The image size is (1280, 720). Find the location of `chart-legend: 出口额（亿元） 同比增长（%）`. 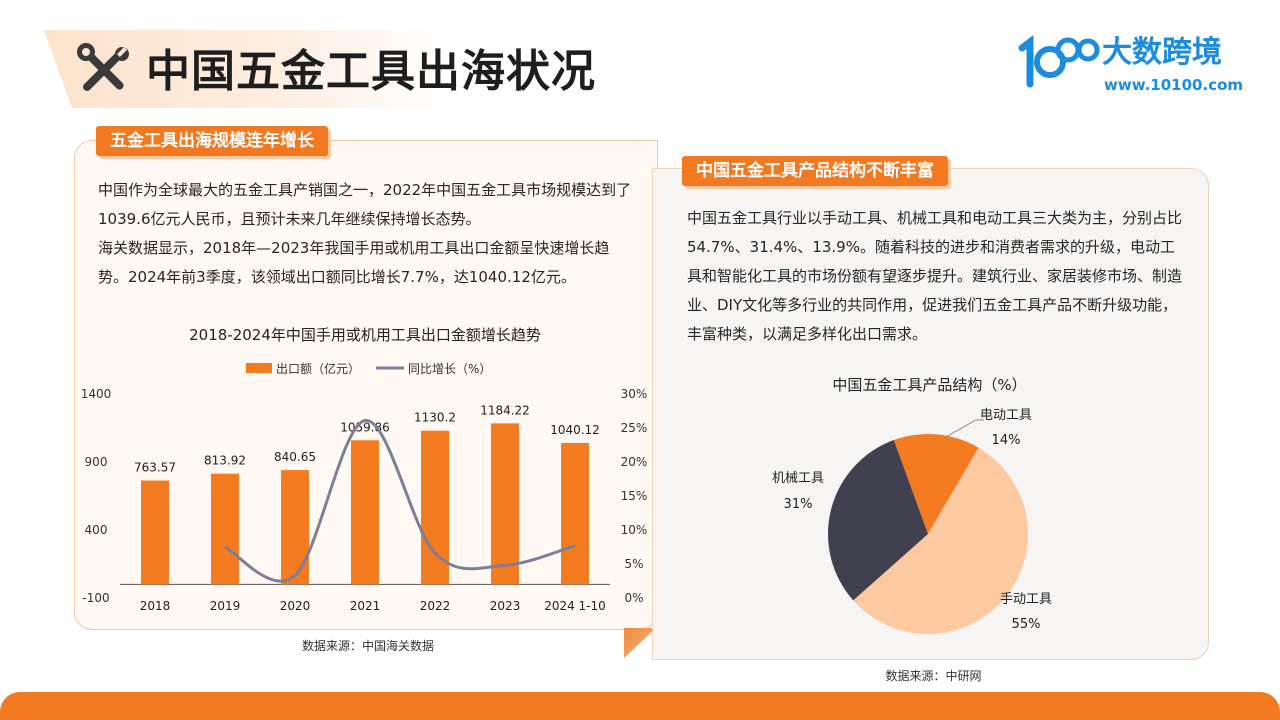

chart-legend: 出口额（亿元） 同比增长（%） is located at coordinates (368, 368).